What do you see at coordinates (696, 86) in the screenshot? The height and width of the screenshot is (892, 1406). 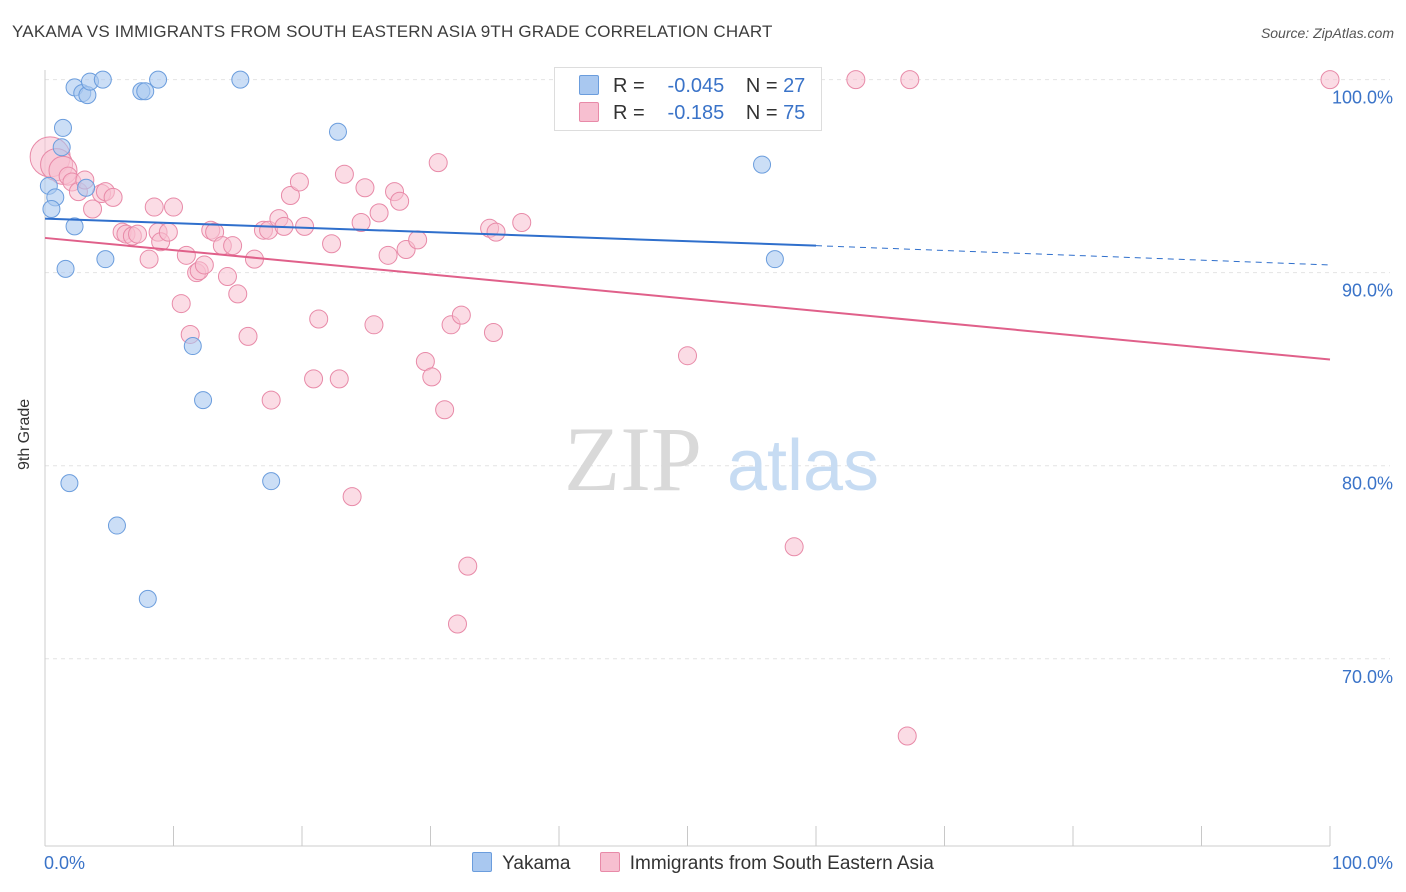 I see `yakama-r-value: -0.045` at bounding box center [696, 86].